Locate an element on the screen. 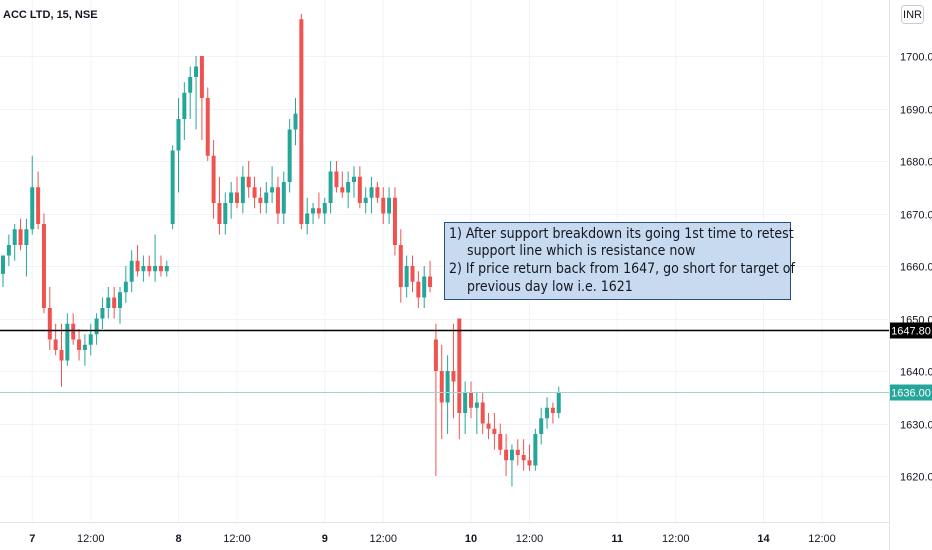  y-tick-label: 1690.00 is located at coordinates (916, 111).